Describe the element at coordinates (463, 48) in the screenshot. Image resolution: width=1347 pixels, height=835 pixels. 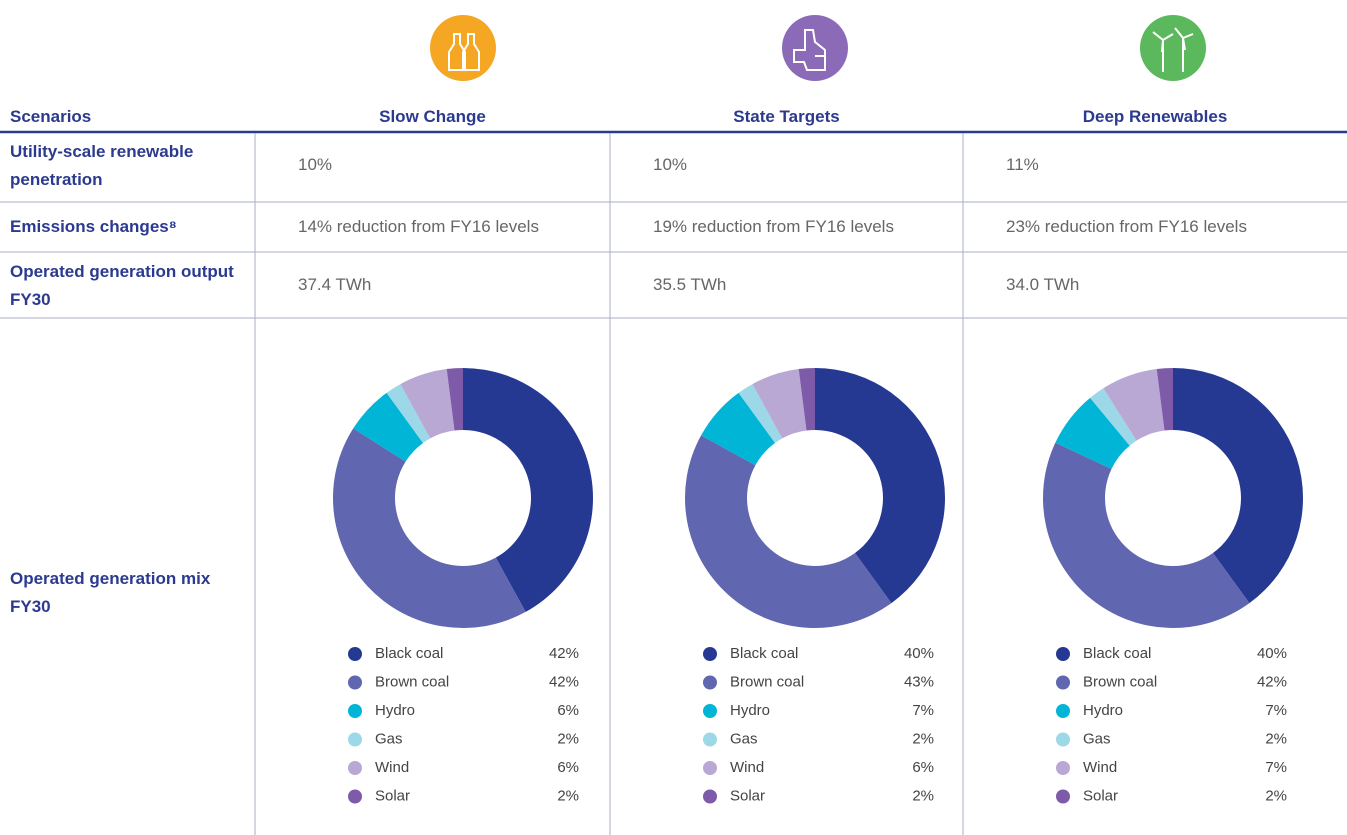
I see `icon-slow-change` at that location.